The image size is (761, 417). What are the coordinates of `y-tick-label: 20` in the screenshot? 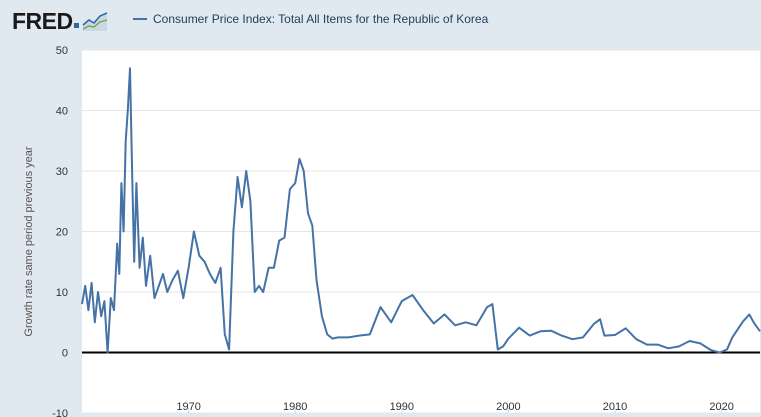 It's located at (62, 233).